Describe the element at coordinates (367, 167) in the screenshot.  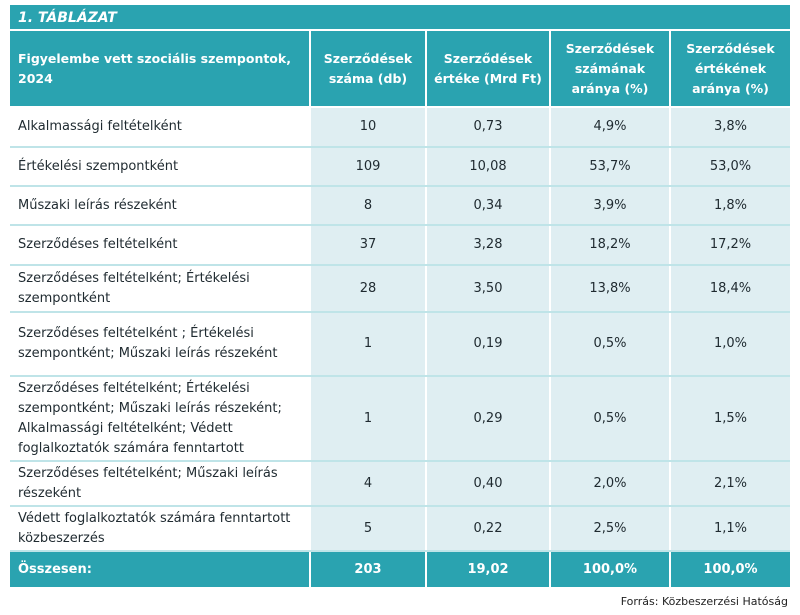
I see `cell-count: 109` at that location.